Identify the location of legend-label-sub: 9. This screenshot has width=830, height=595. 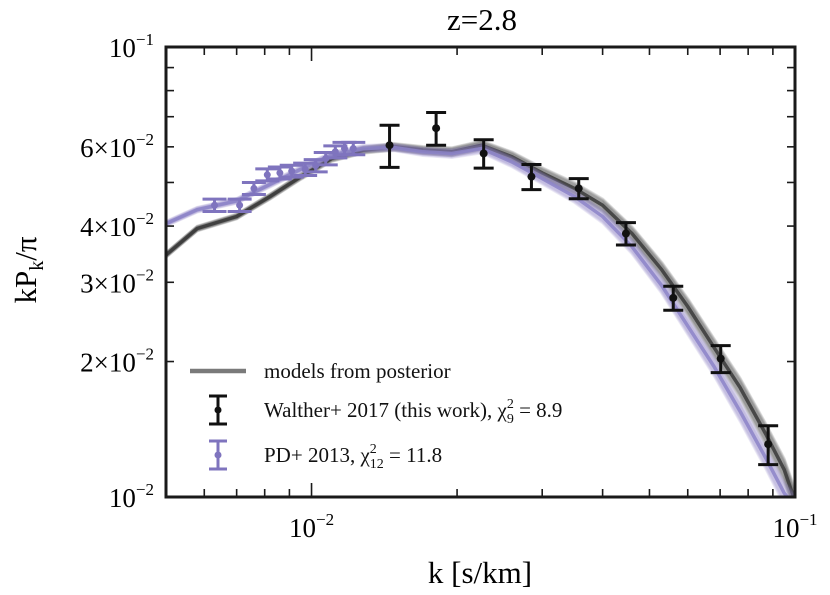
(510, 419).